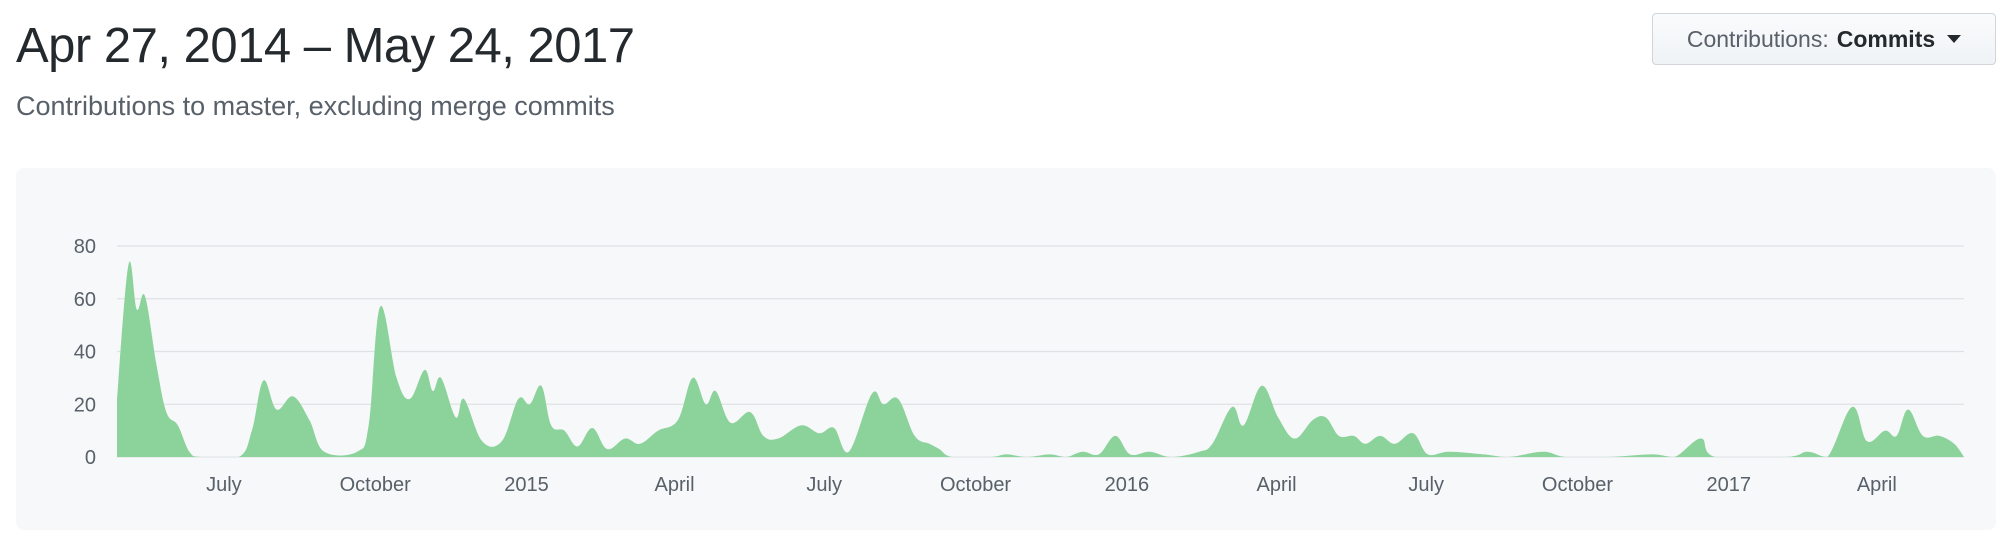 The height and width of the screenshot is (546, 2010). I want to click on y-axis-ticks: 0 20 40 60 80, so click(85, 352).